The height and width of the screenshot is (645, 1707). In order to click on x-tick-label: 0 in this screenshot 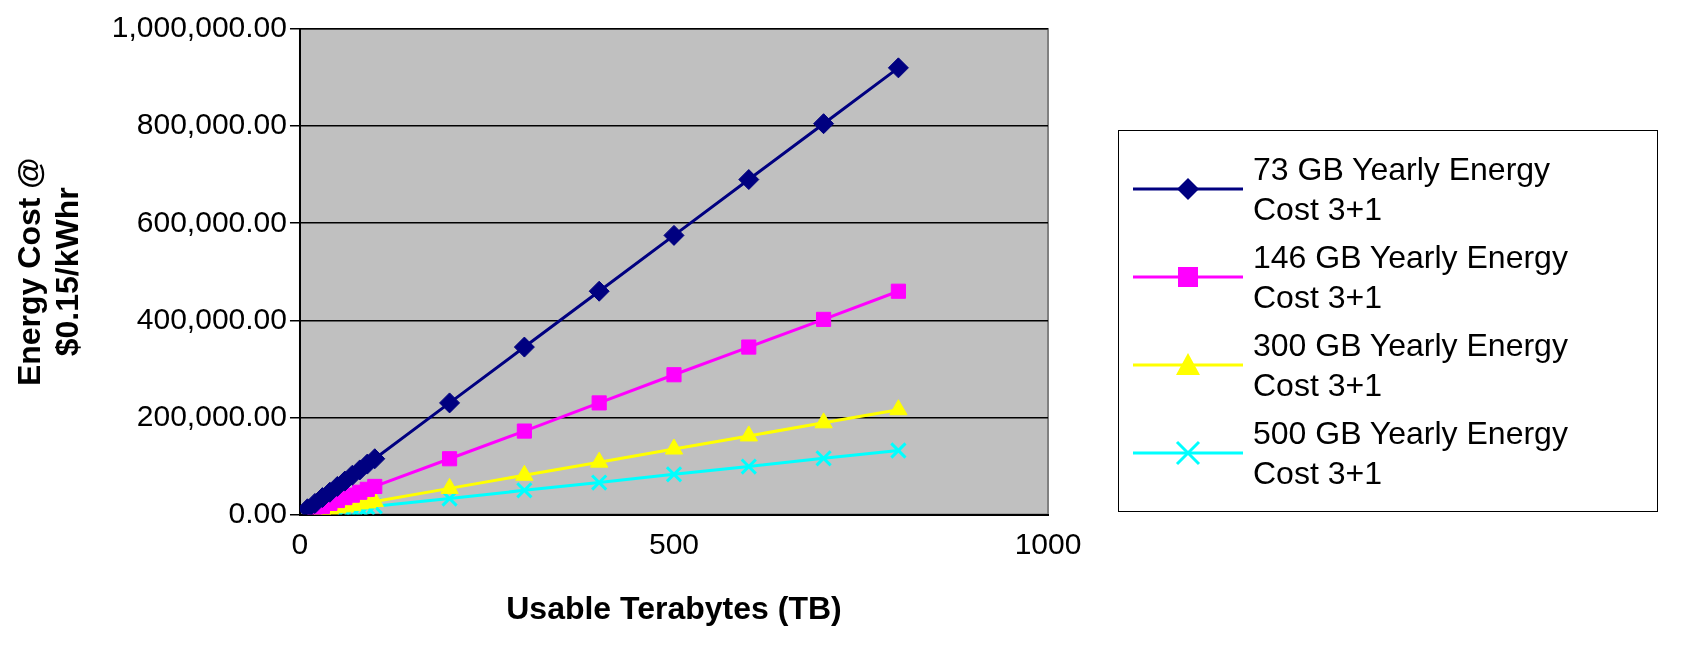, I will do `click(300, 543)`.